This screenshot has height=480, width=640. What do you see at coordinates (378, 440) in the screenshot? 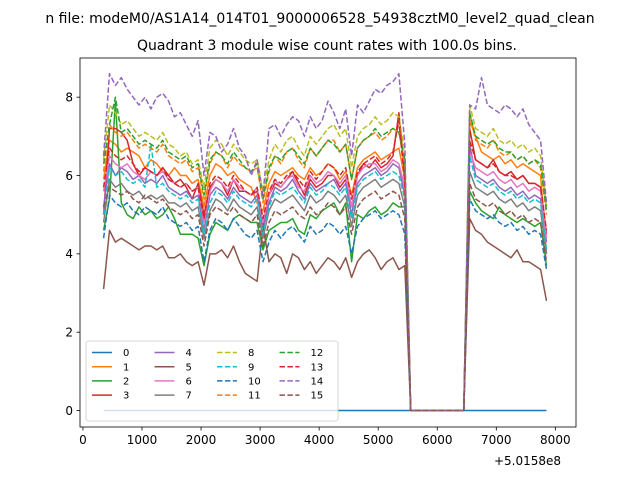
I see `x-tick-label: 5000` at bounding box center [378, 440].